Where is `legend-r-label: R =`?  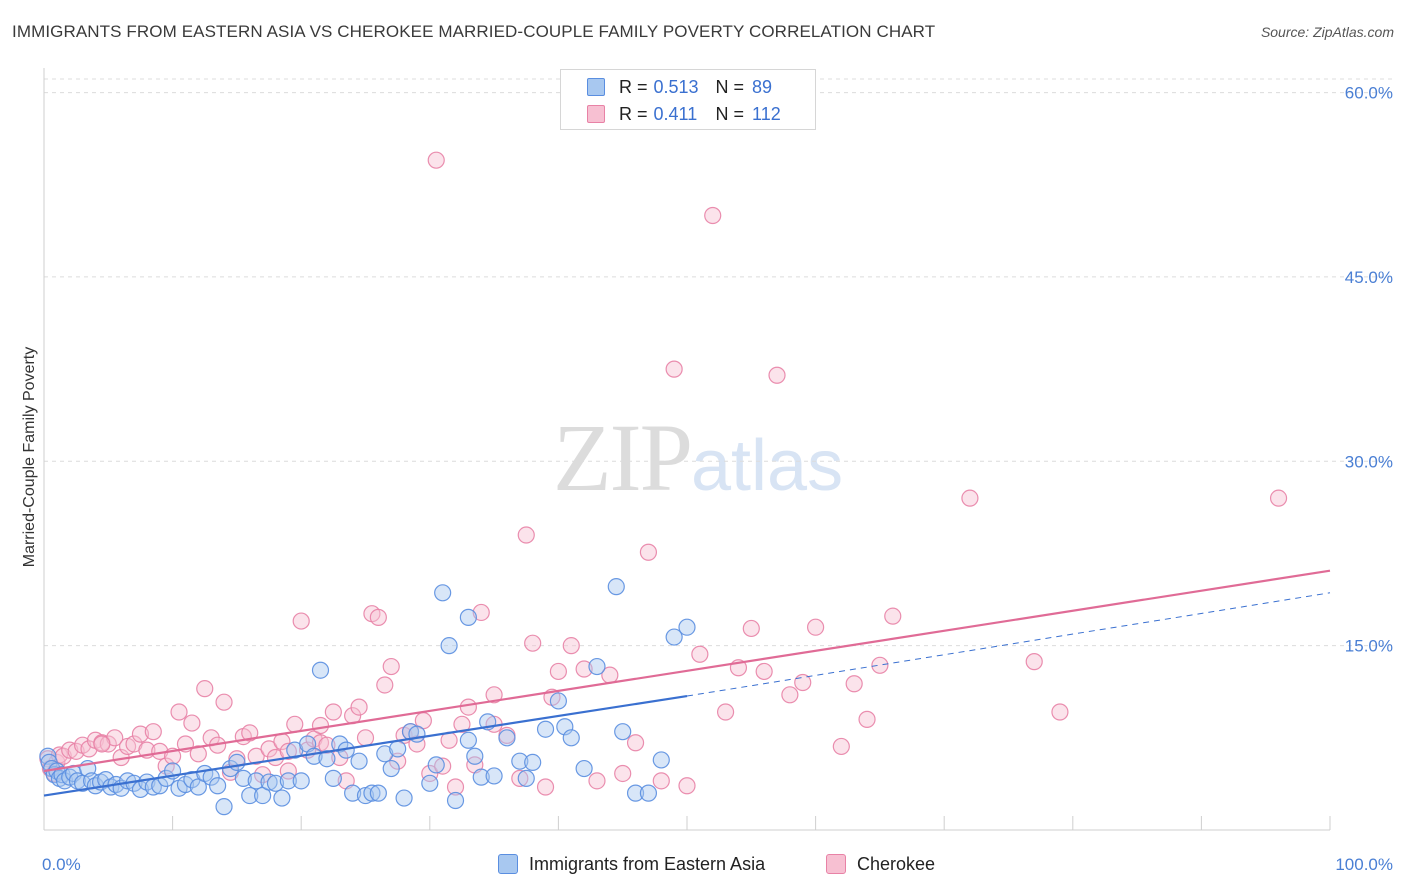
legend-r-label: R = is located at coordinates (633, 113).